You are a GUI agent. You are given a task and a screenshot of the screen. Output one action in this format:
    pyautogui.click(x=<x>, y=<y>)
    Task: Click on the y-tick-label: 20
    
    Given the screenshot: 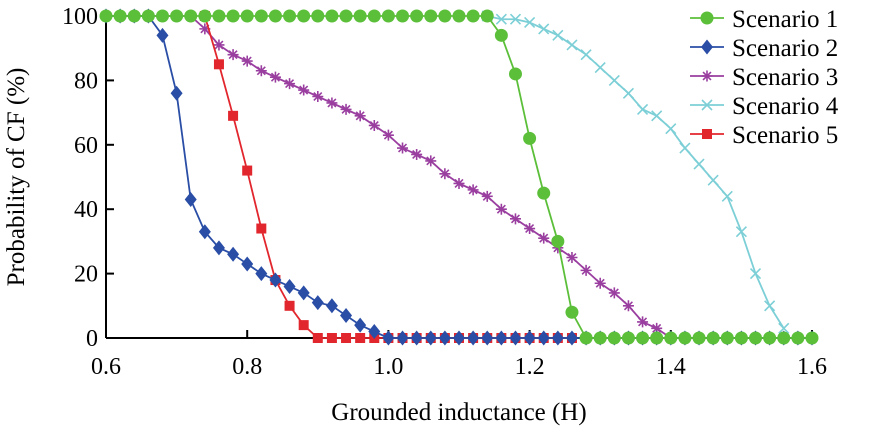 What is the action you would take?
    pyautogui.click(x=86, y=275)
    